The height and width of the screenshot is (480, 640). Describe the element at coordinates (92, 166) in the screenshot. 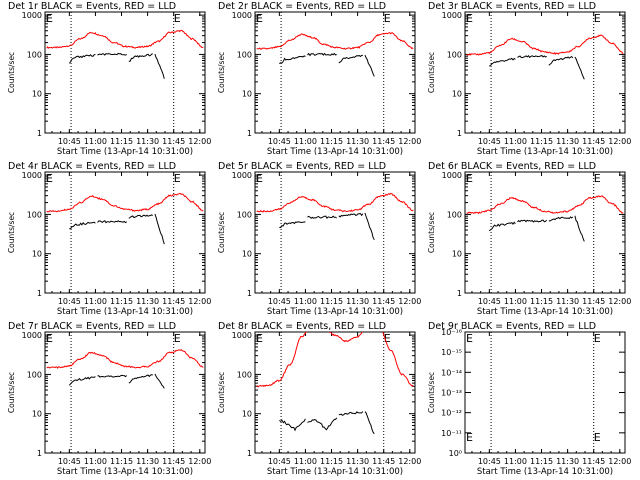

I see `panel-title: Det 4r BLACK = Events, RED = LLD` at that location.